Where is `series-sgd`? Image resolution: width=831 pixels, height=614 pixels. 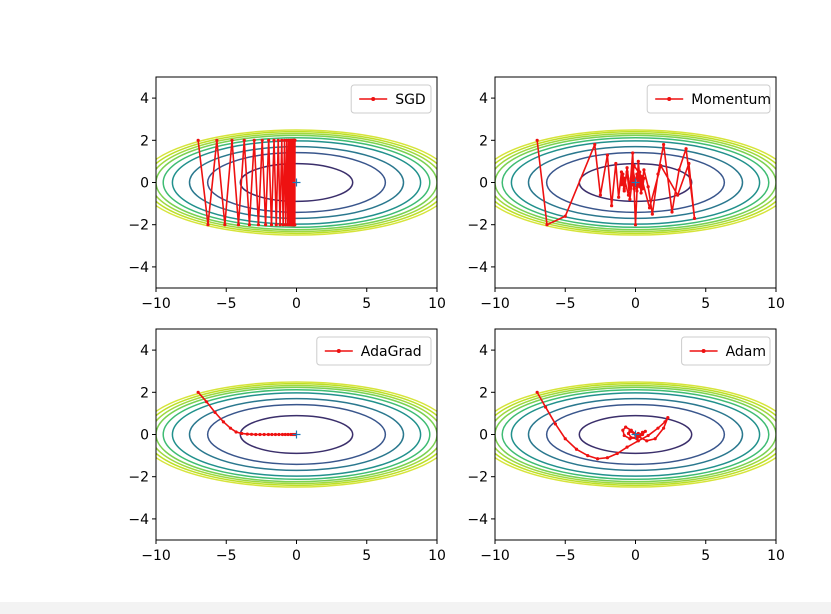 series-sgd is located at coordinates (246, 182).